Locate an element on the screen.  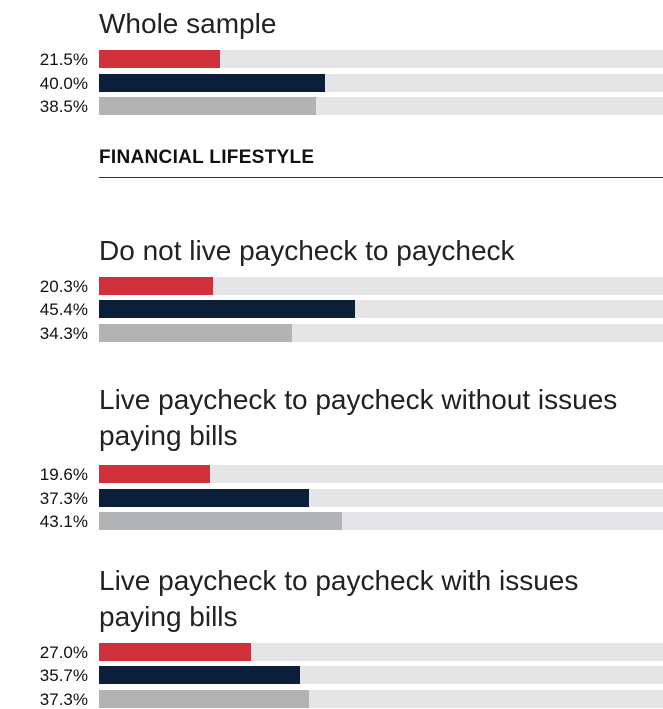
section-header: FINANCIAL LIFESTYLE is located at coordinates (381, 162).